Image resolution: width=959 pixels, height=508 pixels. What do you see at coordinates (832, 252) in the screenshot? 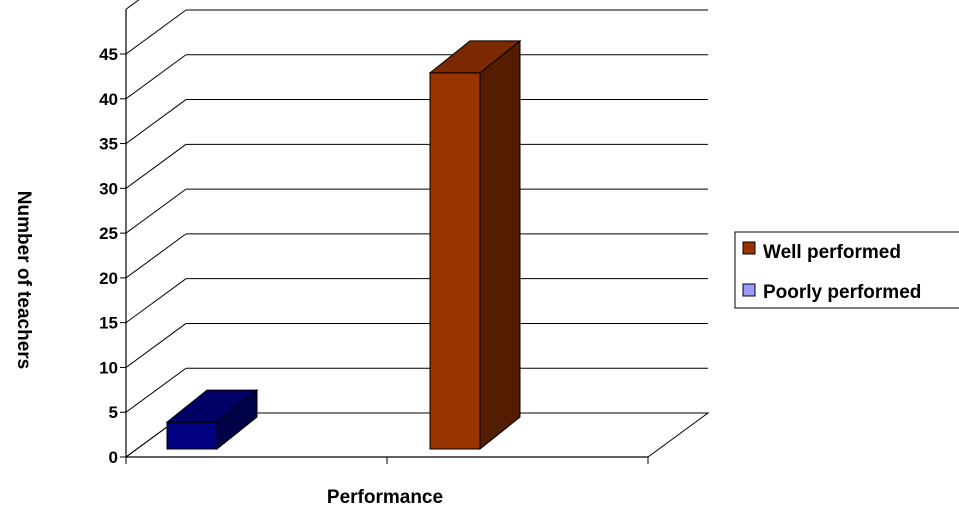
I see `legend-label-well-performed: Well performed` at bounding box center [832, 252].